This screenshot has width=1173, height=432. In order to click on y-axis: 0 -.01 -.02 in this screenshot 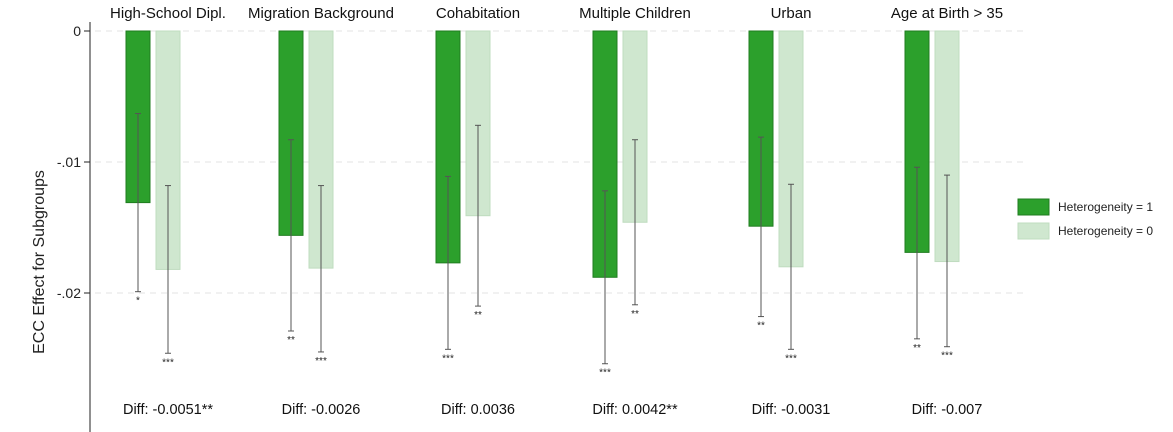, I will do `click(74, 227)`.